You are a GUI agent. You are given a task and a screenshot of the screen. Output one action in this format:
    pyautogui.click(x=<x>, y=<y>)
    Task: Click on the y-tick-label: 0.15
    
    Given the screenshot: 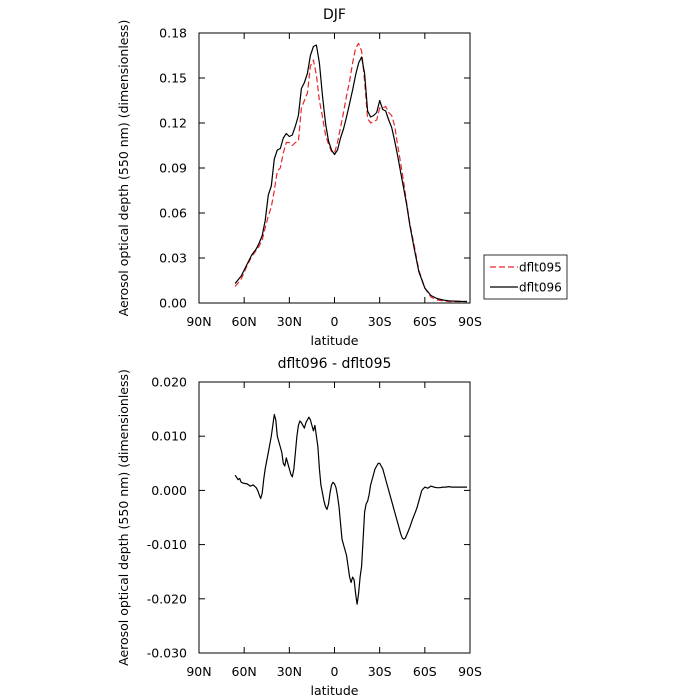 What is the action you would take?
    pyautogui.click(x=173, y=78)
    